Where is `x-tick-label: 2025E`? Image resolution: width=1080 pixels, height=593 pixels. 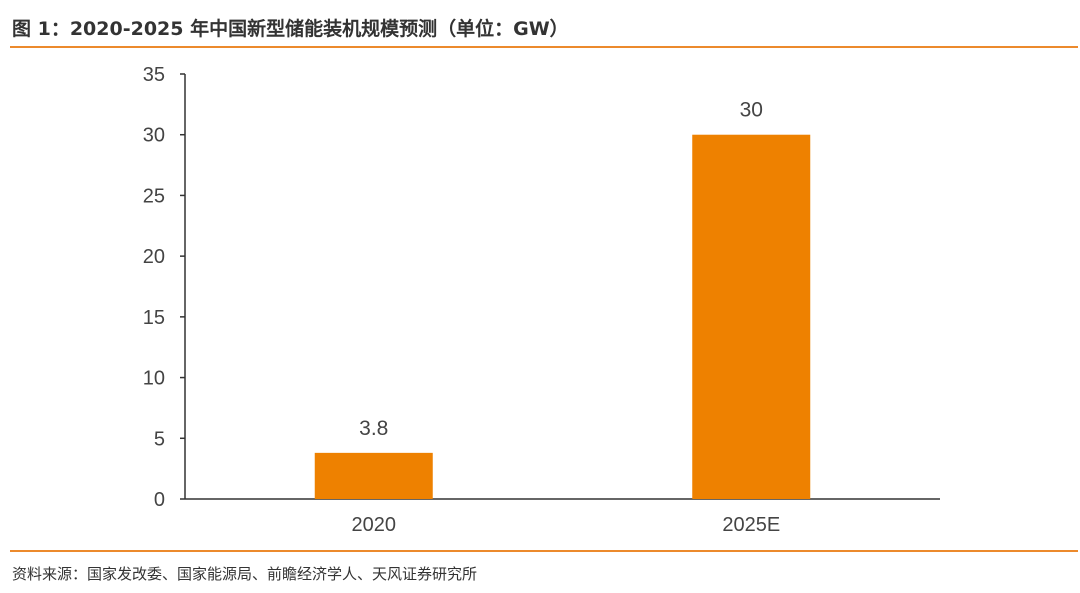
x-tick-label: 2025E is located at coordinates (751, 525).